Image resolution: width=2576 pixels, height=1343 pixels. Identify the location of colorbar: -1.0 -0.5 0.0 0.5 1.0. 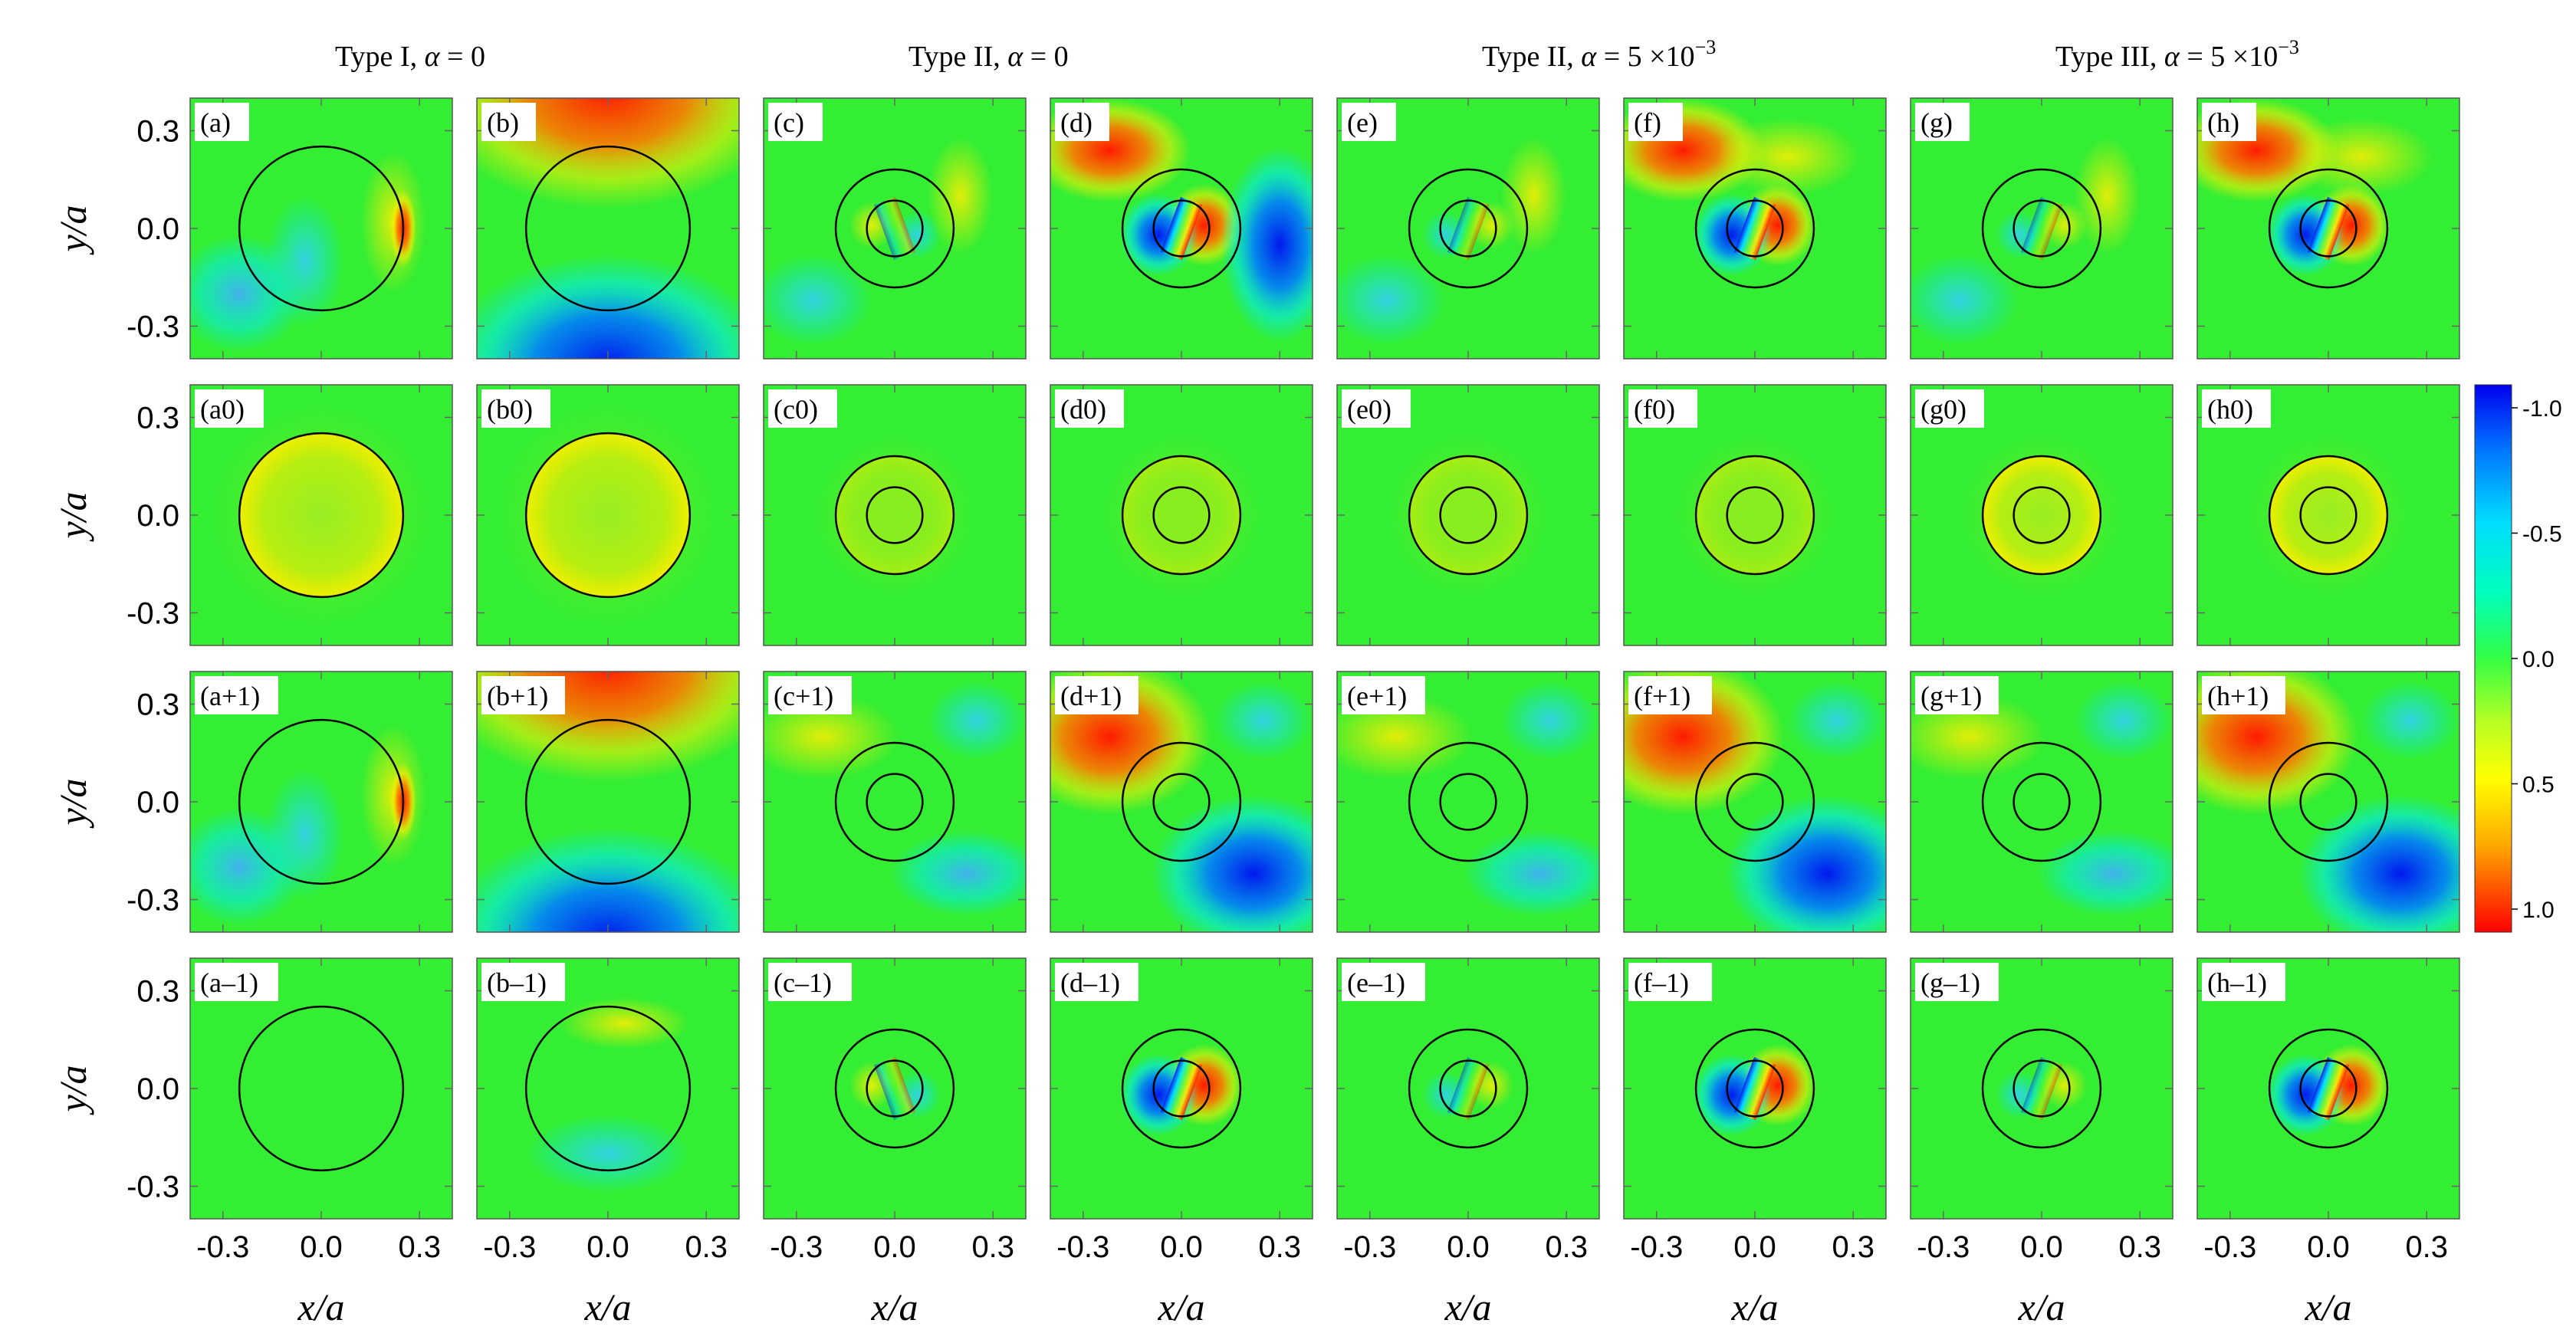
(2518, 659).